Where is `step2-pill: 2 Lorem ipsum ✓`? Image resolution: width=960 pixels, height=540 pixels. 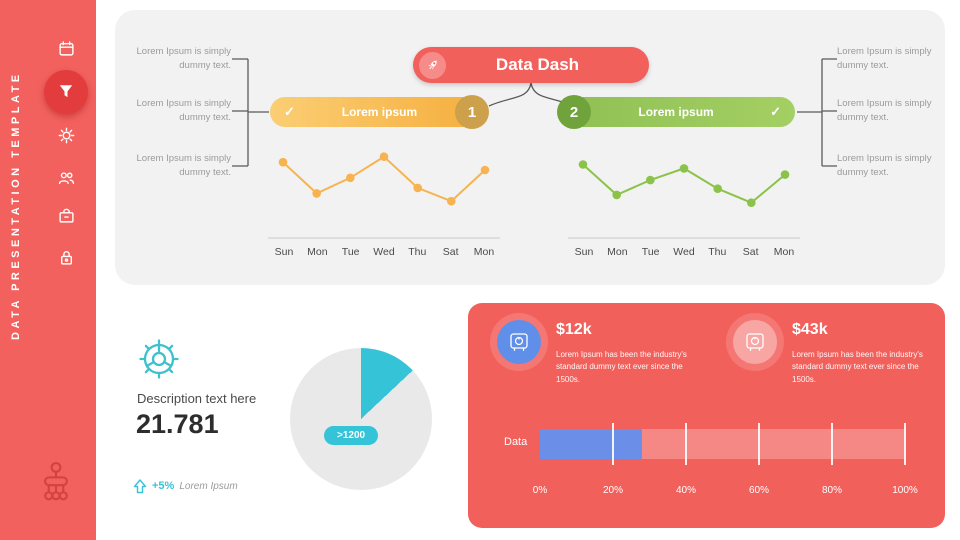
step2-pill: 2 Lorem ipsum ✓ is located at coordinates (676, 112).